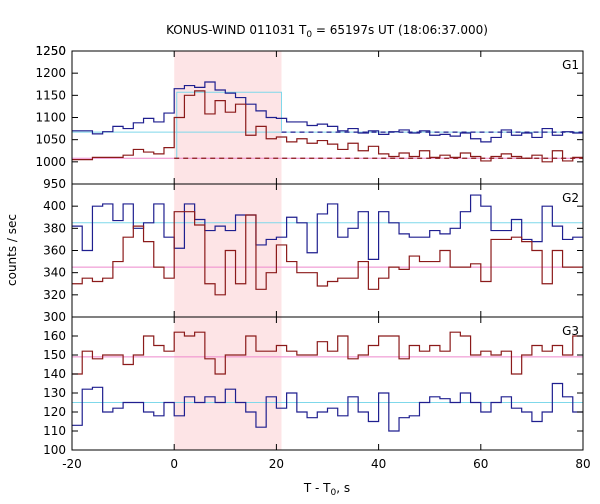 This screenshot has height=504, width=600. Describe the element at coordinates (50, 140) in the screenshot. I see `y-tick-label: 1050` at that location.